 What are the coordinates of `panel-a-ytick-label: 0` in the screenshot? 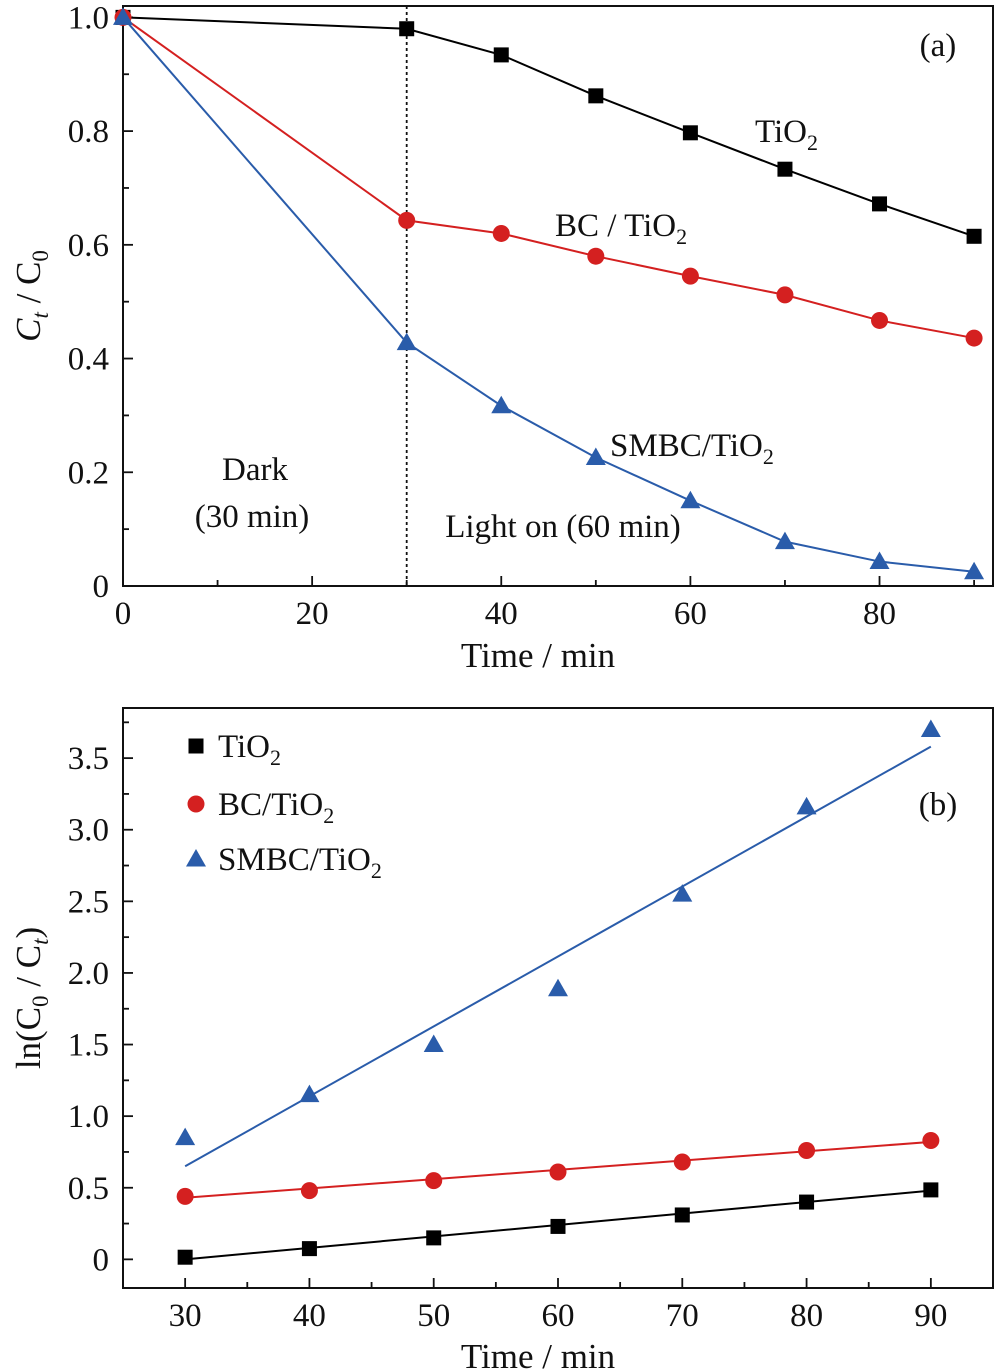 It's located at (101, 587).